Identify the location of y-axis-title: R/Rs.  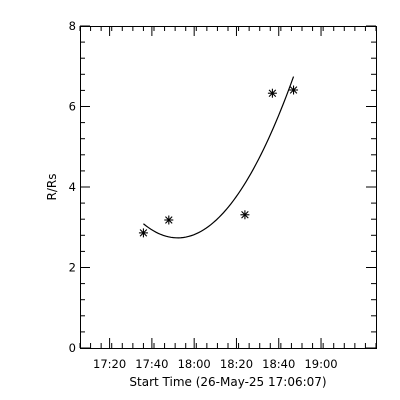
(52, 187).